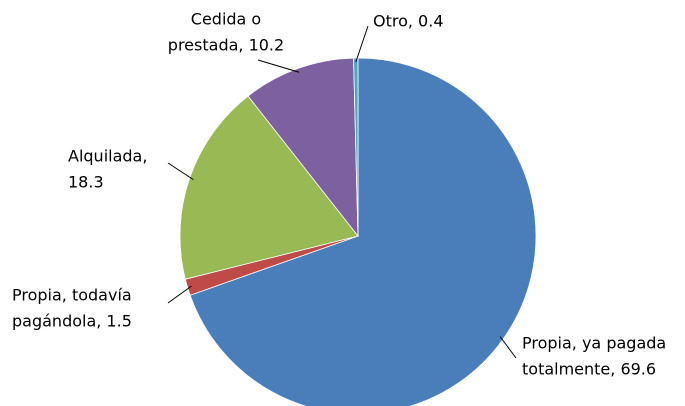  I want to click on data-label: Cedida o, so click(226, 19).